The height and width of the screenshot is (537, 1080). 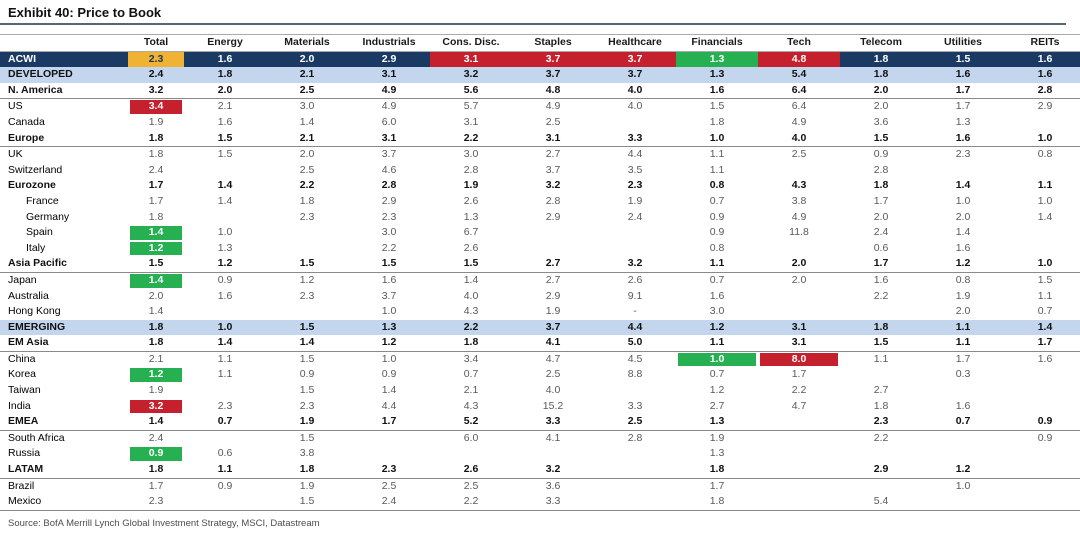 What do you see at coordinates (635, 358) in the screenshot?
I see `table-cell: 4.5` at bounding box center [635, 358].